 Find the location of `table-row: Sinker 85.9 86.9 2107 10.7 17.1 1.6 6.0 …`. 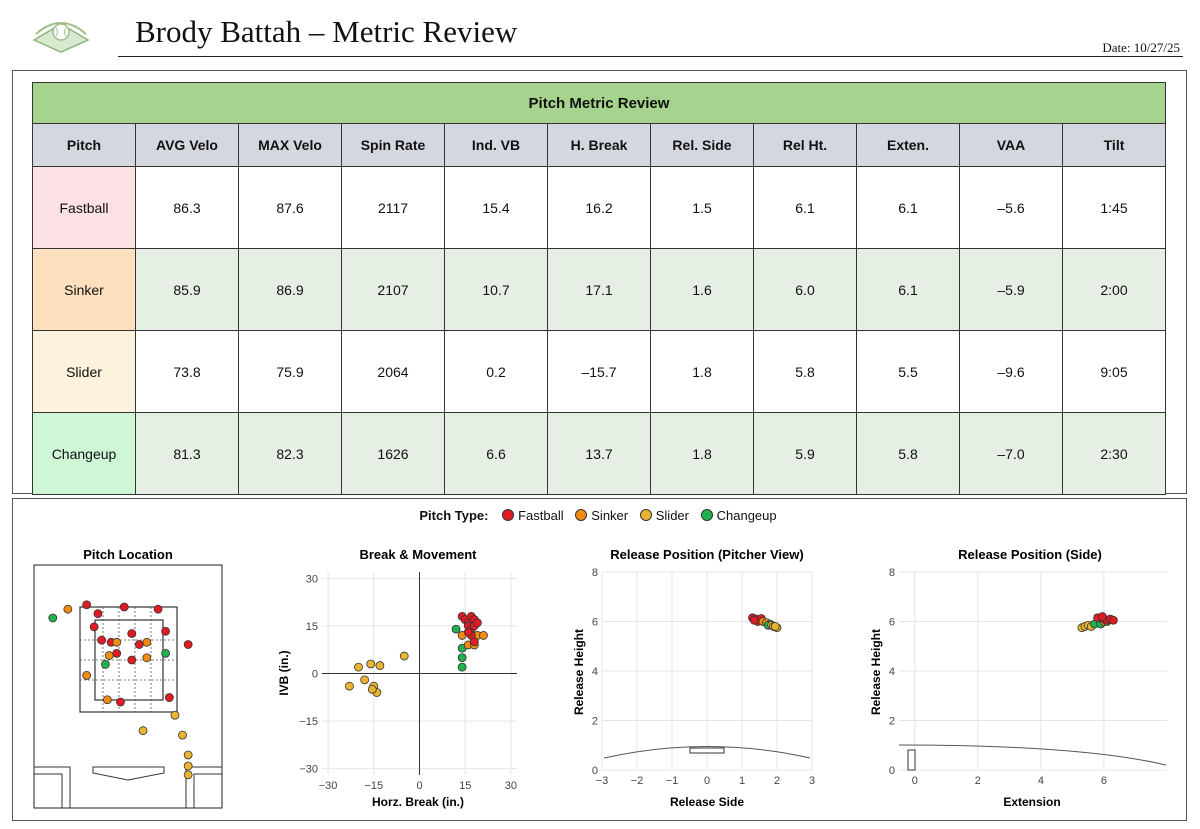

table-row: Sinker 85.9 86.9 2107 10.7 17.1 1.6 6.0 … is located at coordinates (599, 289).